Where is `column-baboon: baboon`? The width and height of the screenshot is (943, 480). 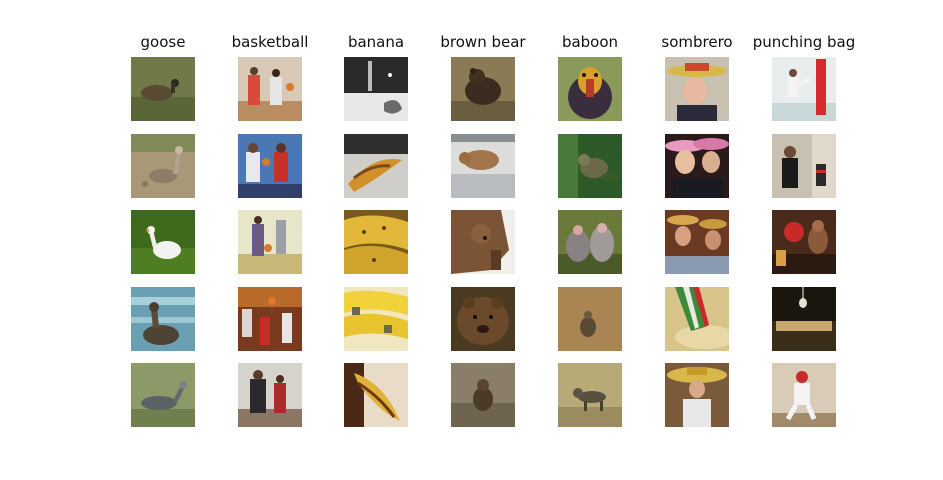
column-baboon: baboon is located at coordinates (590, 240).